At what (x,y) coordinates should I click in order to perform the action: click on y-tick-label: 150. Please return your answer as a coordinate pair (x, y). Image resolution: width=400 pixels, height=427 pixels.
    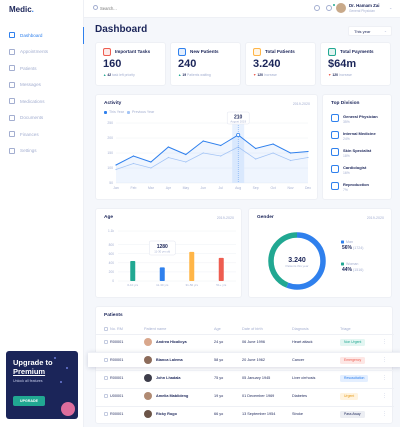
    Looking at the image, I should click on (110, 153).